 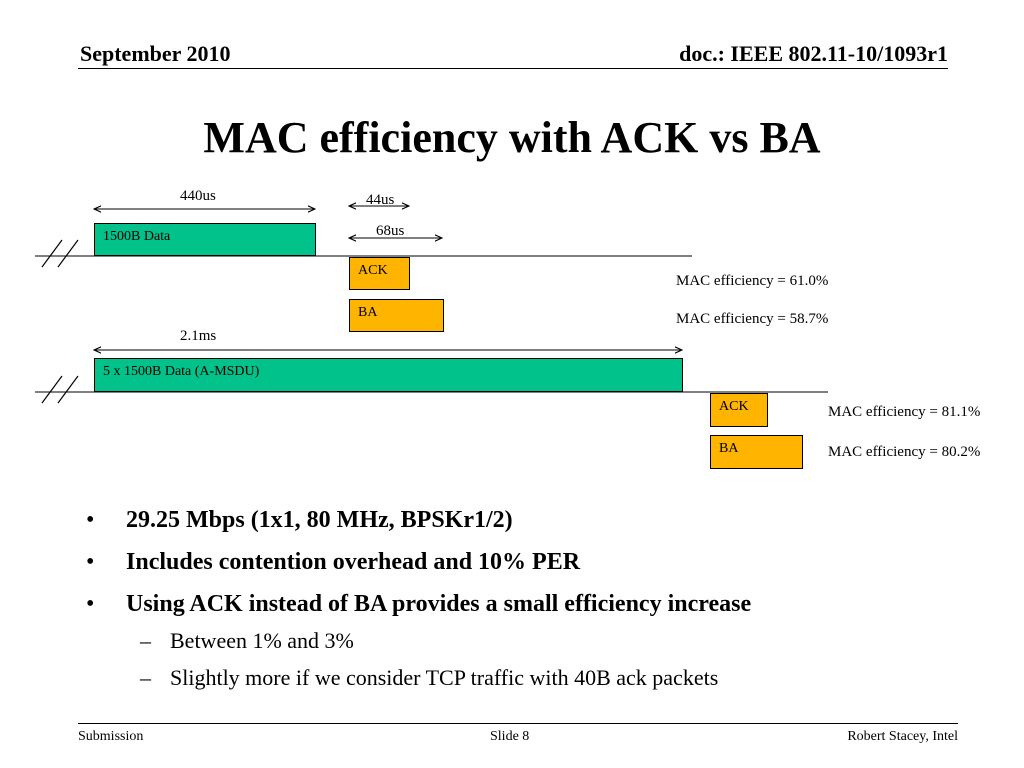 I want to click on header-doc-id: doc.: IEEE 802.11-10/1093r1, so click(x=813, y=53).